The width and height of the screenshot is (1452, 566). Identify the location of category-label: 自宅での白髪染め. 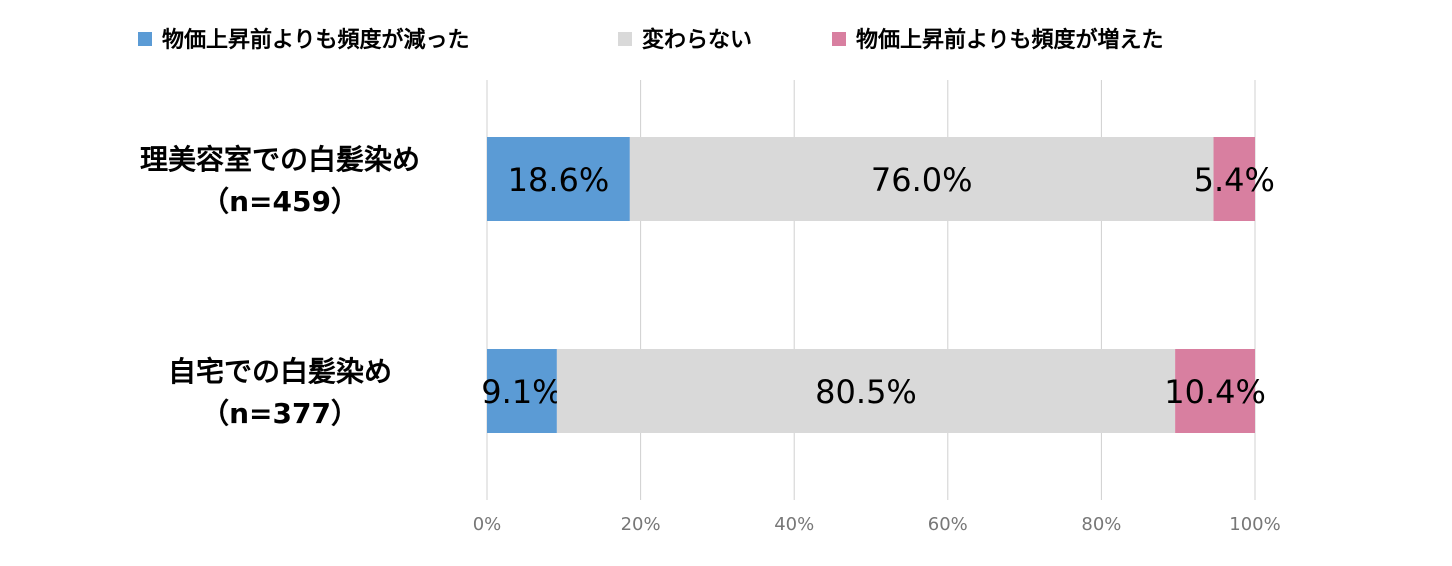
(280, 371).